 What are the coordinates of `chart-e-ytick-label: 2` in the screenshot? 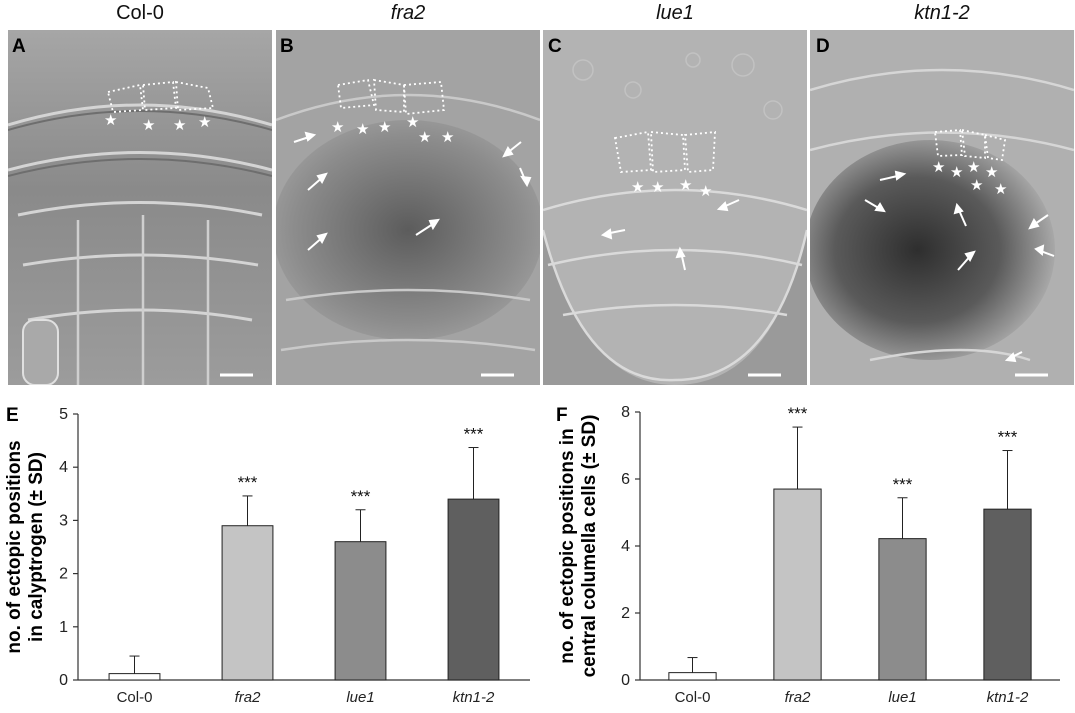 It's located at (63, 574).